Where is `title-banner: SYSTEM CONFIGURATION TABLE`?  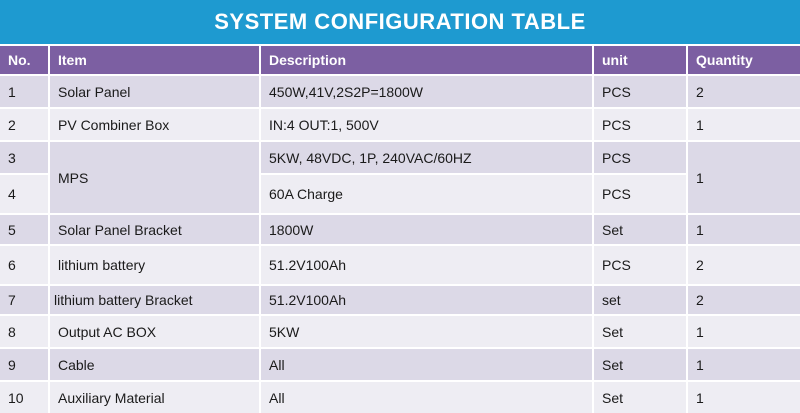 title-banner: SYSTEM CONFIGURATION TABLE is located at coordinates (400, 22).